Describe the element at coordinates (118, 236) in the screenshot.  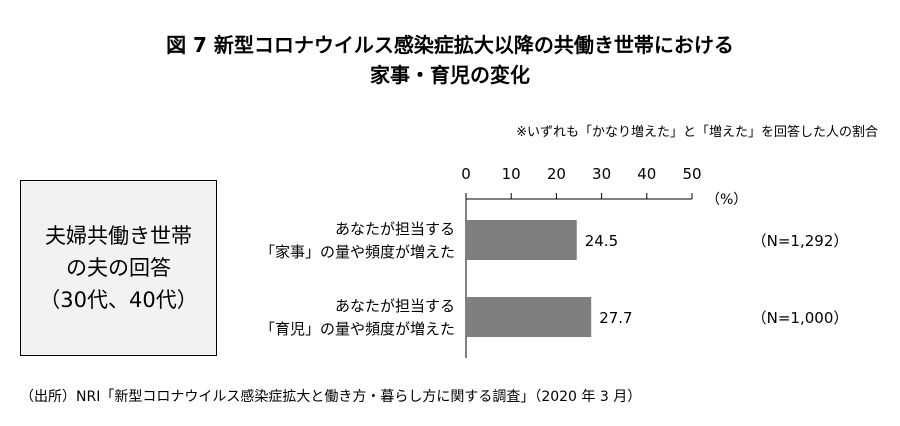
I see `group-label-line1: 夫婦共働き世帯` at that location.